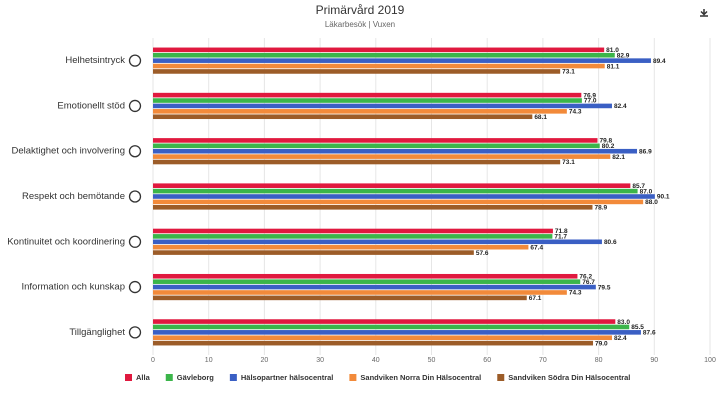 The width and height of the screenshot is (720, 393). What do you see at coordinates (68, 151) in the screenshot?
I see `y-tick-label: Delaktighet och involvering` at bounding box center [68, 151].